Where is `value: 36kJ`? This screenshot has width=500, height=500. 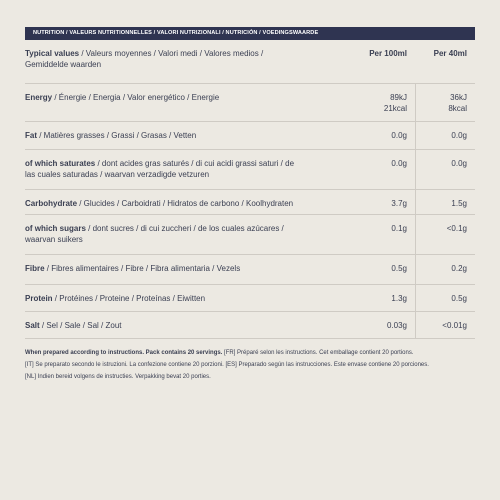
value: 36kJ is located at coordinates (458, 97).